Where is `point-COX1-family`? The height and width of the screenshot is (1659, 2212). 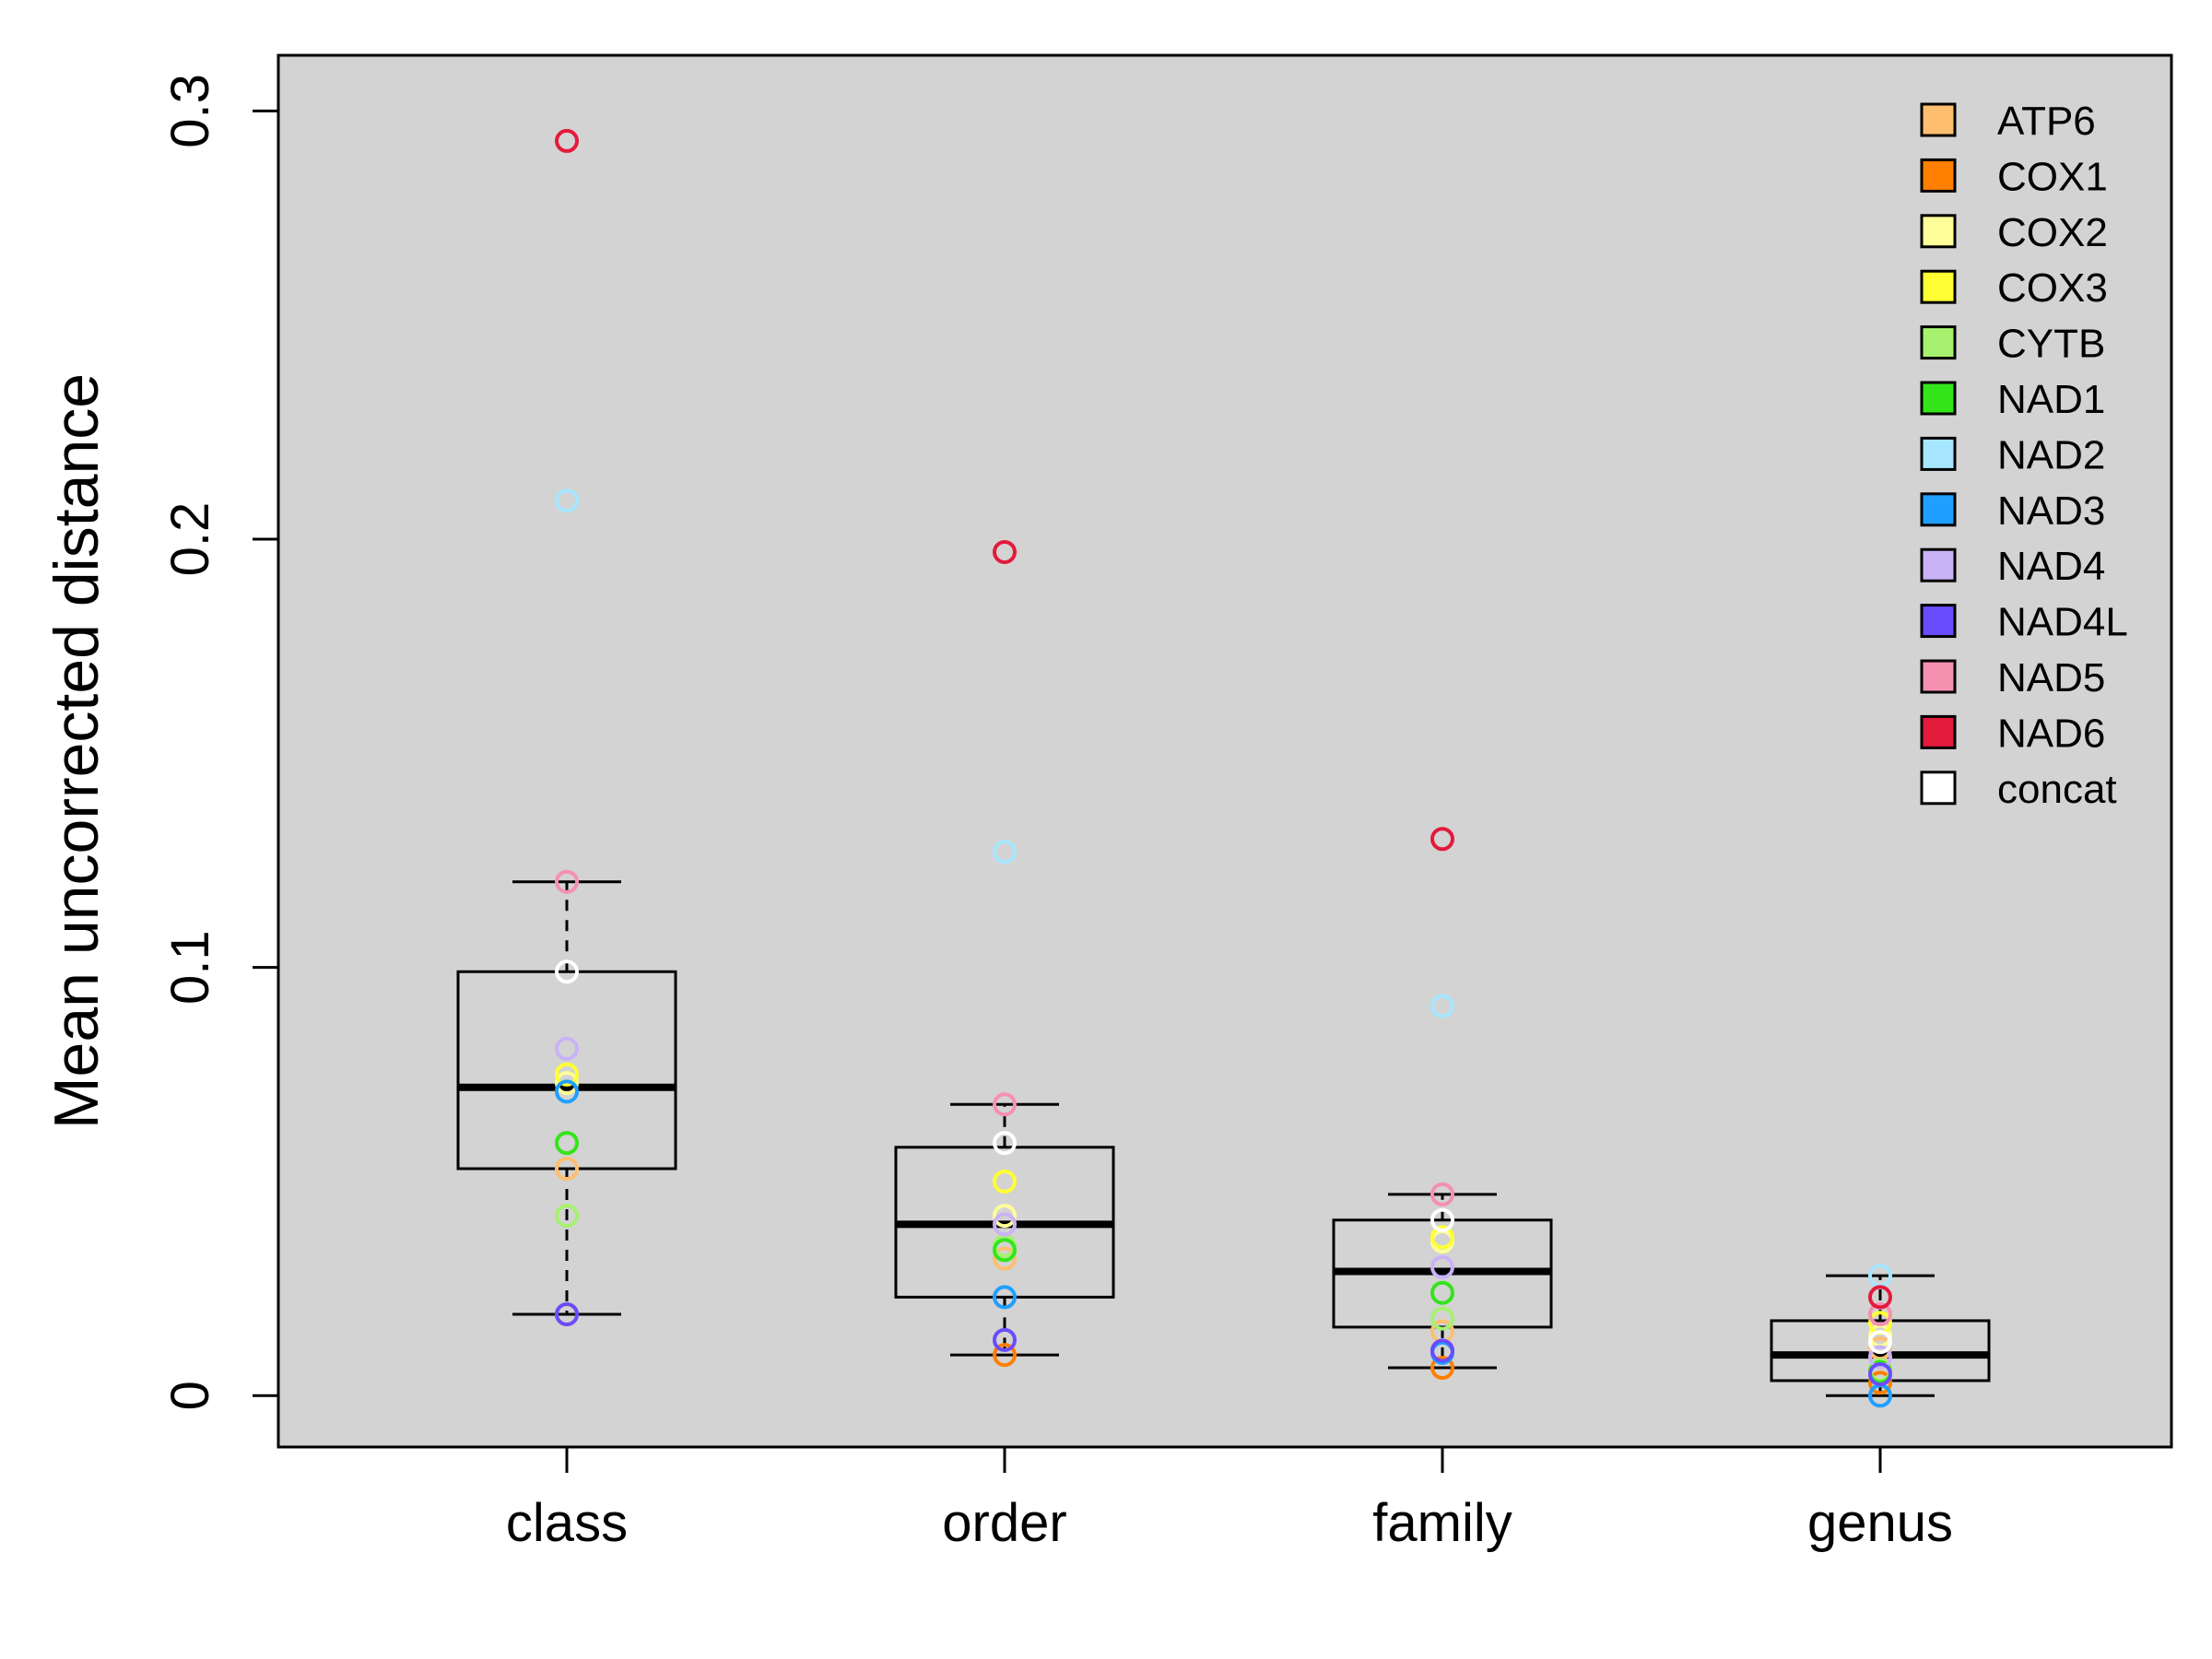
point-COX1-family is located at coordinates (1442, 1368).